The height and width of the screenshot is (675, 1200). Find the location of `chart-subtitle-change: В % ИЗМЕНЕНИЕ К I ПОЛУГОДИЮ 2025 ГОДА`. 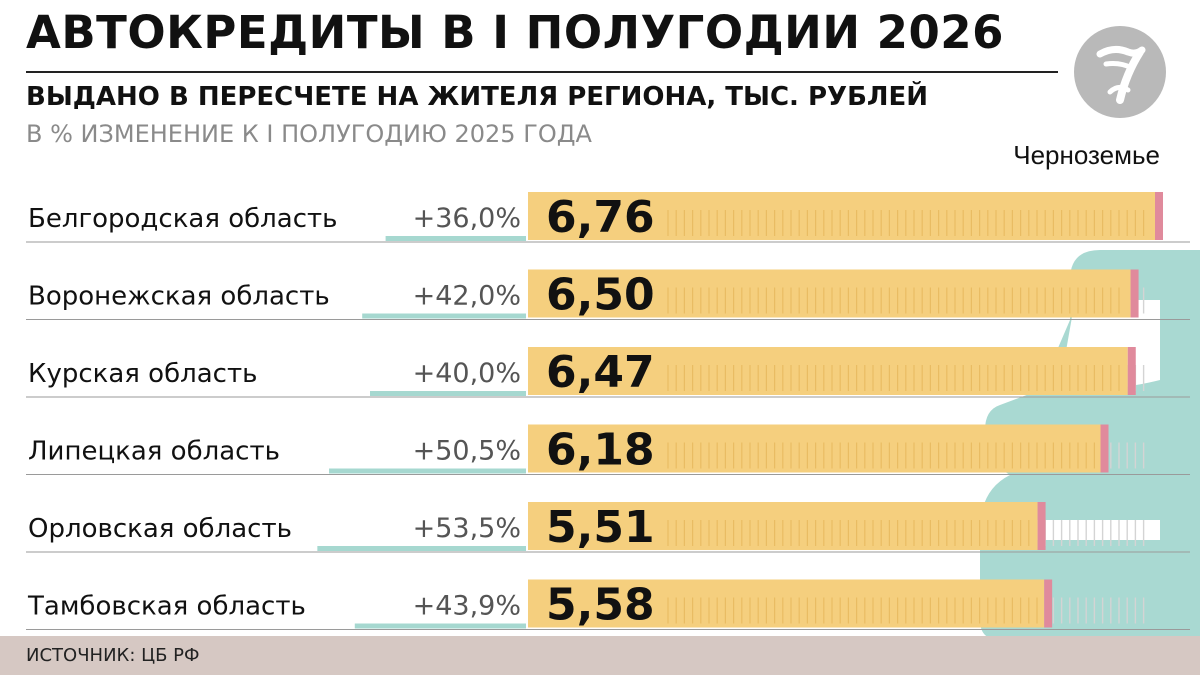

chart-subtitle-change: В % ИЗМЕНЕНИЕ К I ПОЛУГОДИЮ 2025 ГОДА is located at coordinates (309, 134).